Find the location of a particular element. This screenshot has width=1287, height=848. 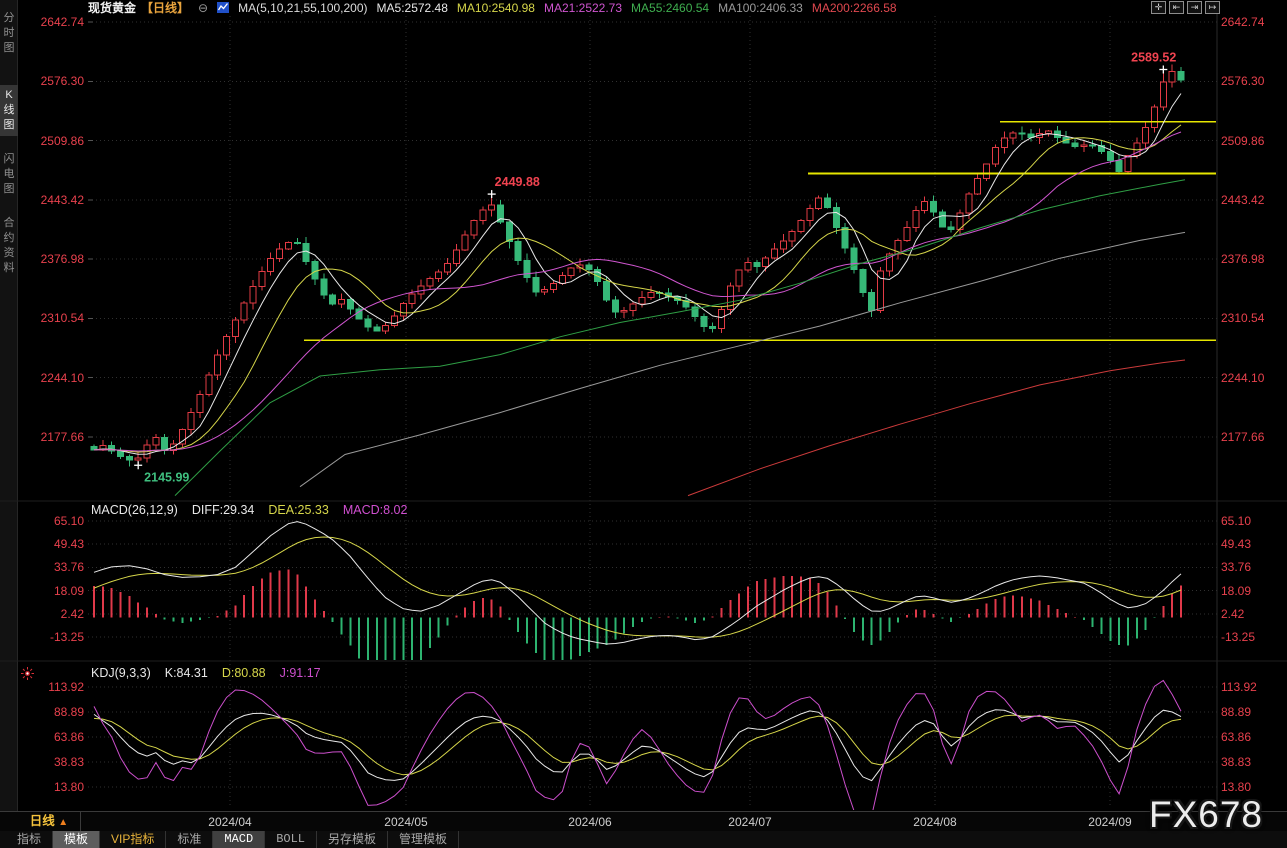

extreme-price-label: 2145.99 is located at coordinates (166, 477).